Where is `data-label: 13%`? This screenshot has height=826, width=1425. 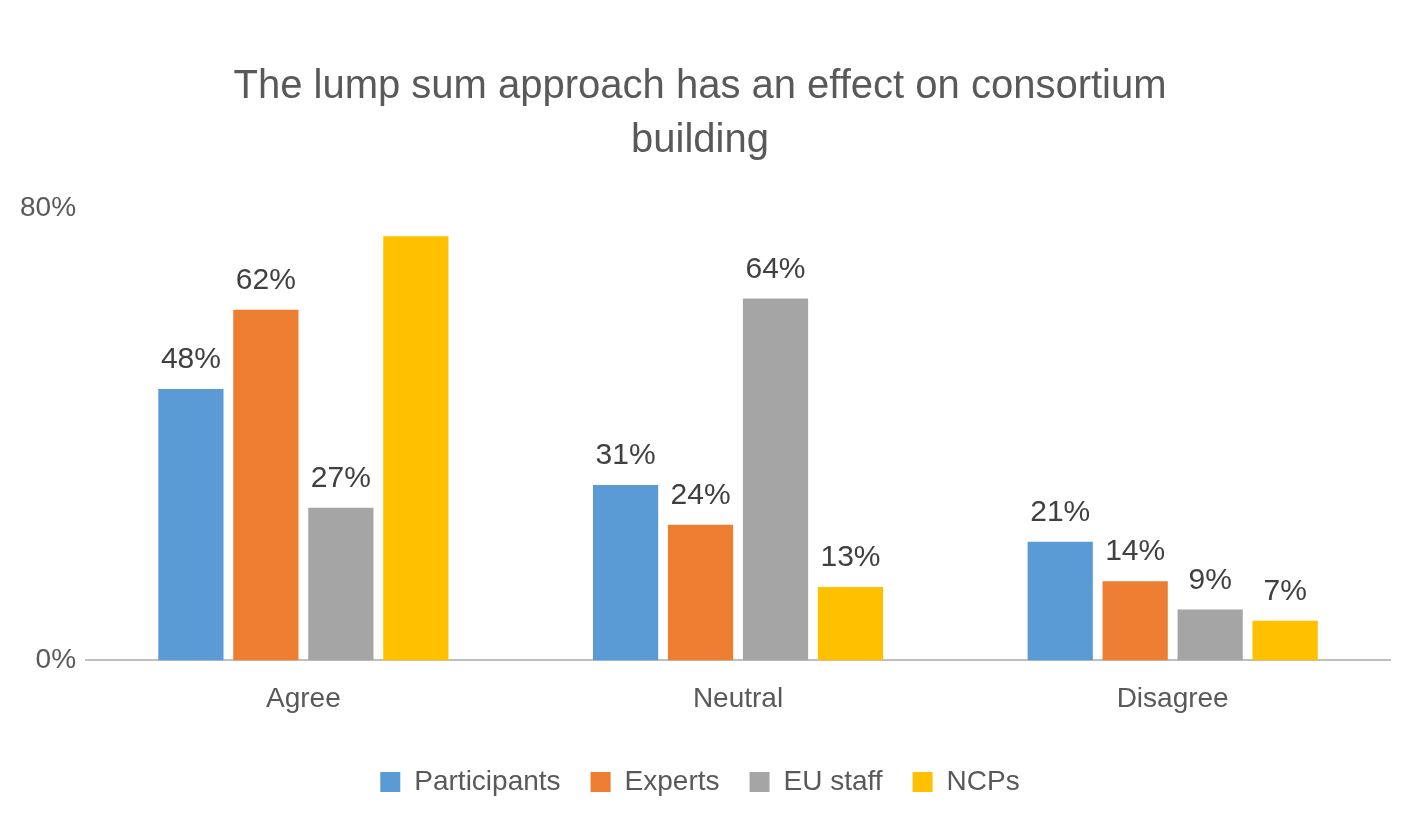
data-label: 13% is located at coordinates (850, 556).